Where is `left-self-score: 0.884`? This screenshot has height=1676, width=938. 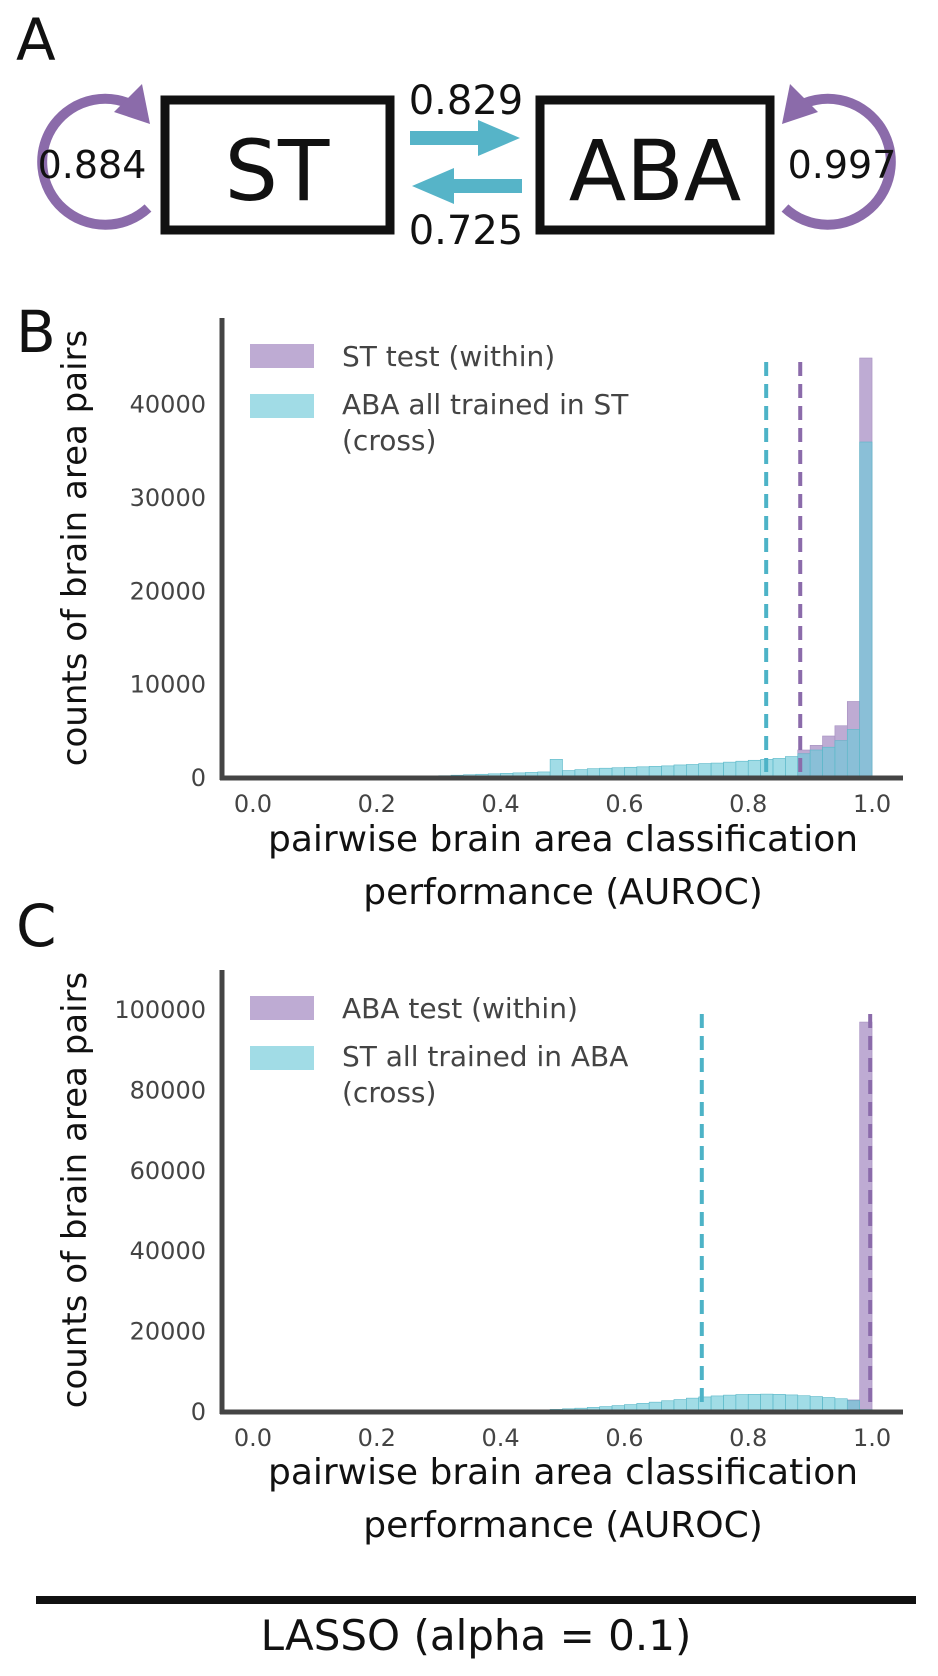 left-self-score: 0.884 is located at coordinates (92, 165).